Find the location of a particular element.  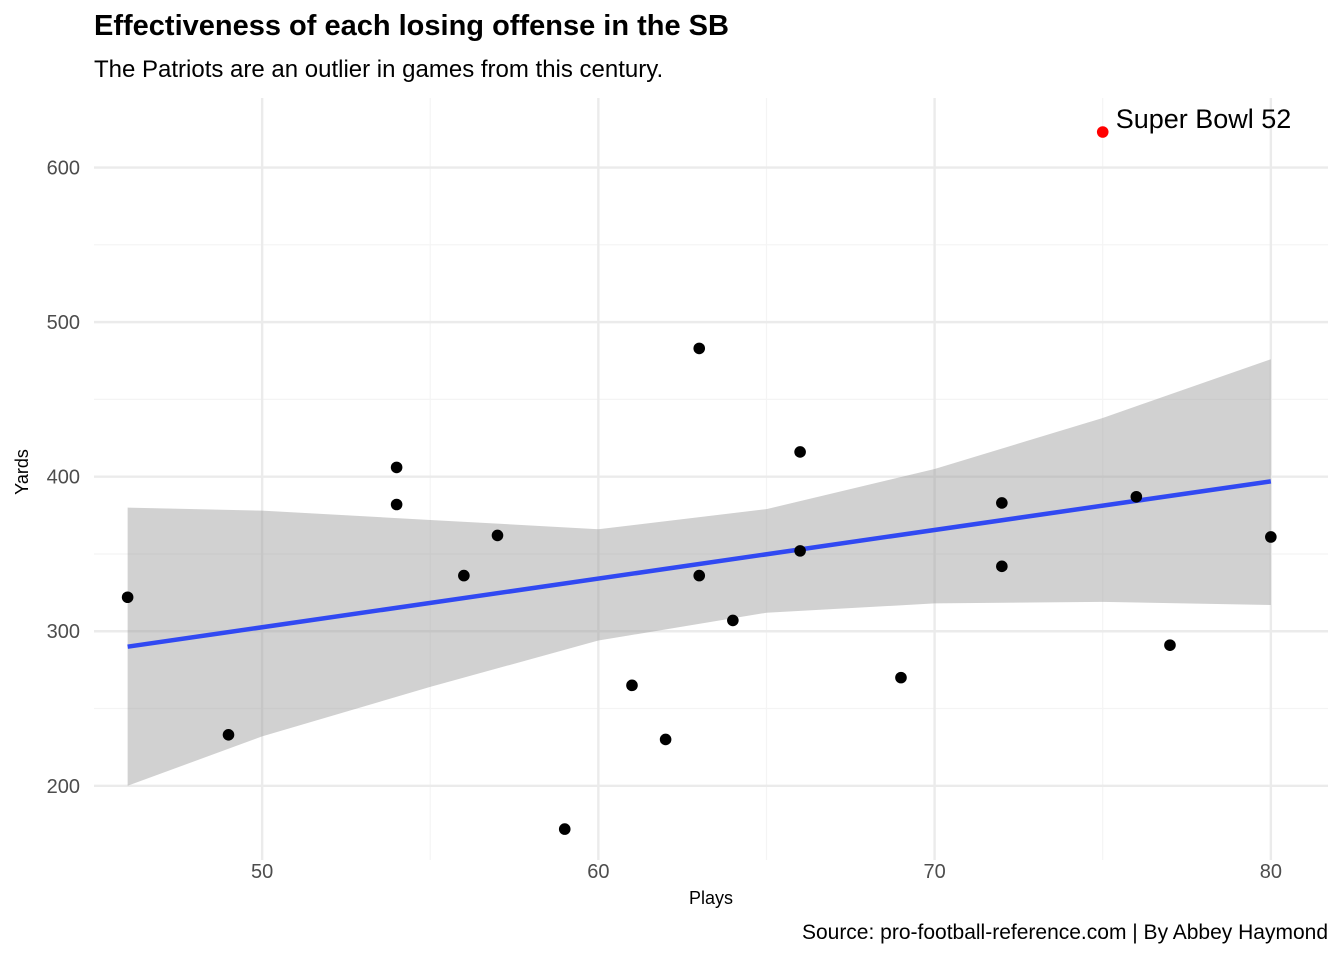

x-tick-labels: 50 60 70 80 is located at coordinates (766, 872).